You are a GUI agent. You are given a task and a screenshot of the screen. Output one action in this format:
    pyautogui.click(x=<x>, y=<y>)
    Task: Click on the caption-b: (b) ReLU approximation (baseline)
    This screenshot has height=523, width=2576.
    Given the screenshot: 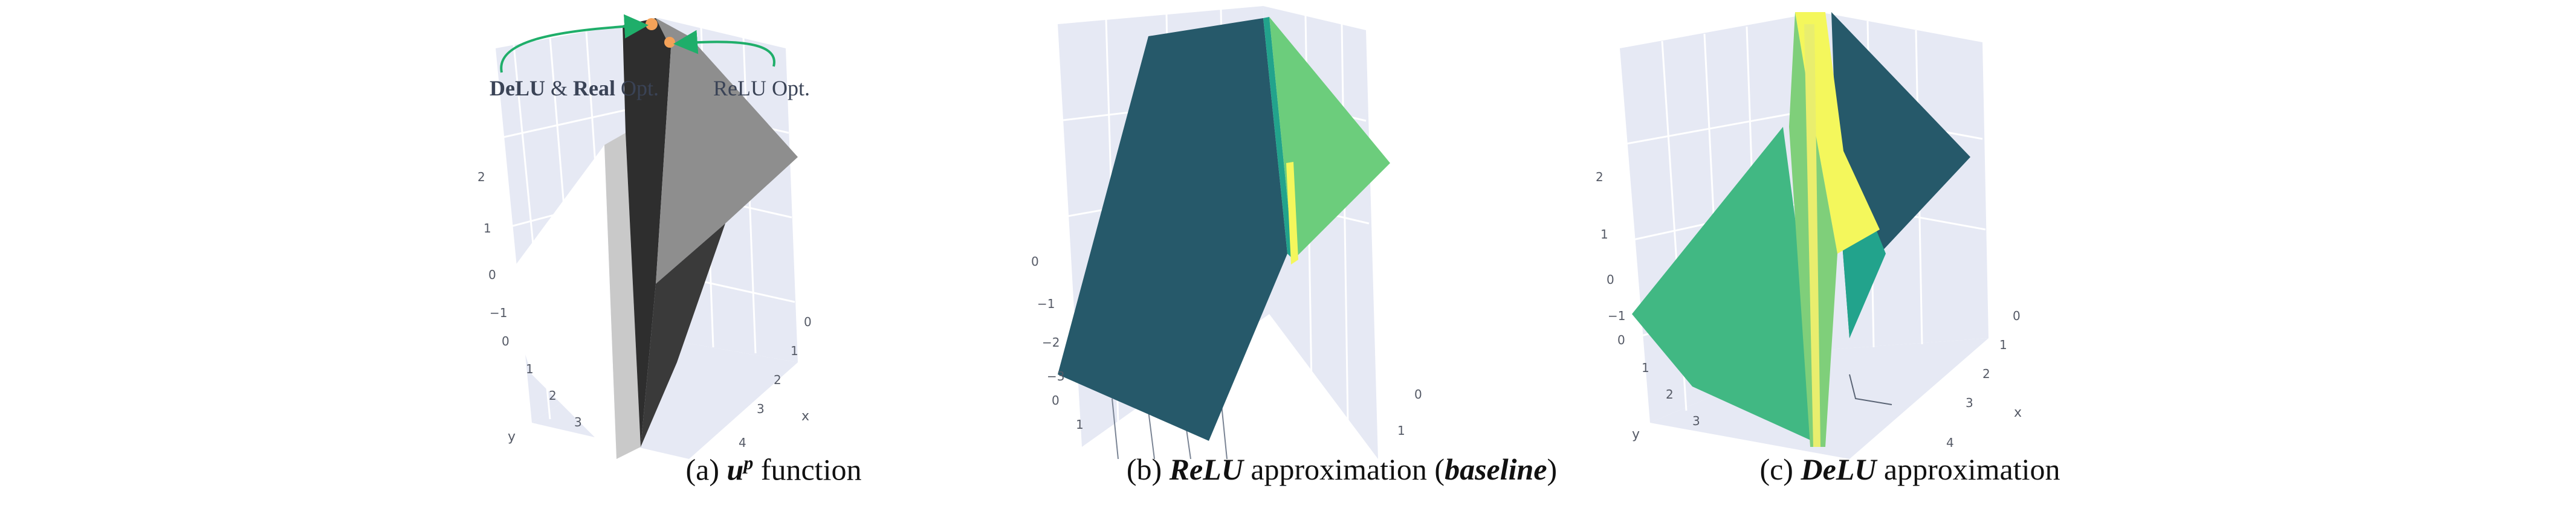 What is the action you would take?
    pyautogui.click(x=1342, y=469)
    